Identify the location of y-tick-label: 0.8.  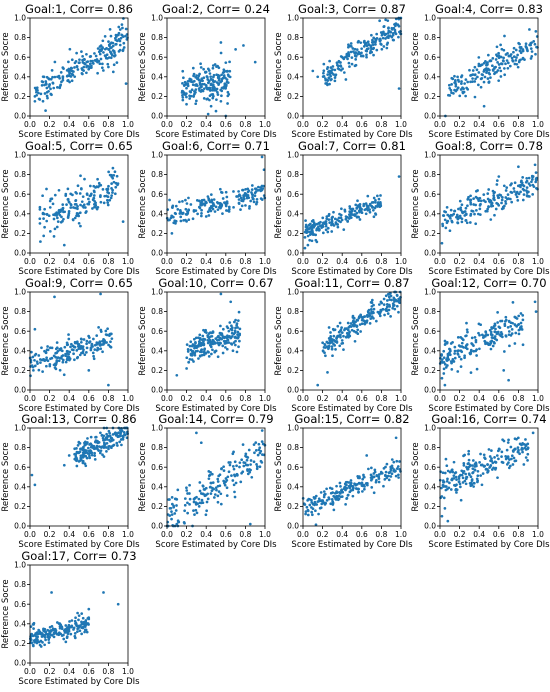
(157, 174).